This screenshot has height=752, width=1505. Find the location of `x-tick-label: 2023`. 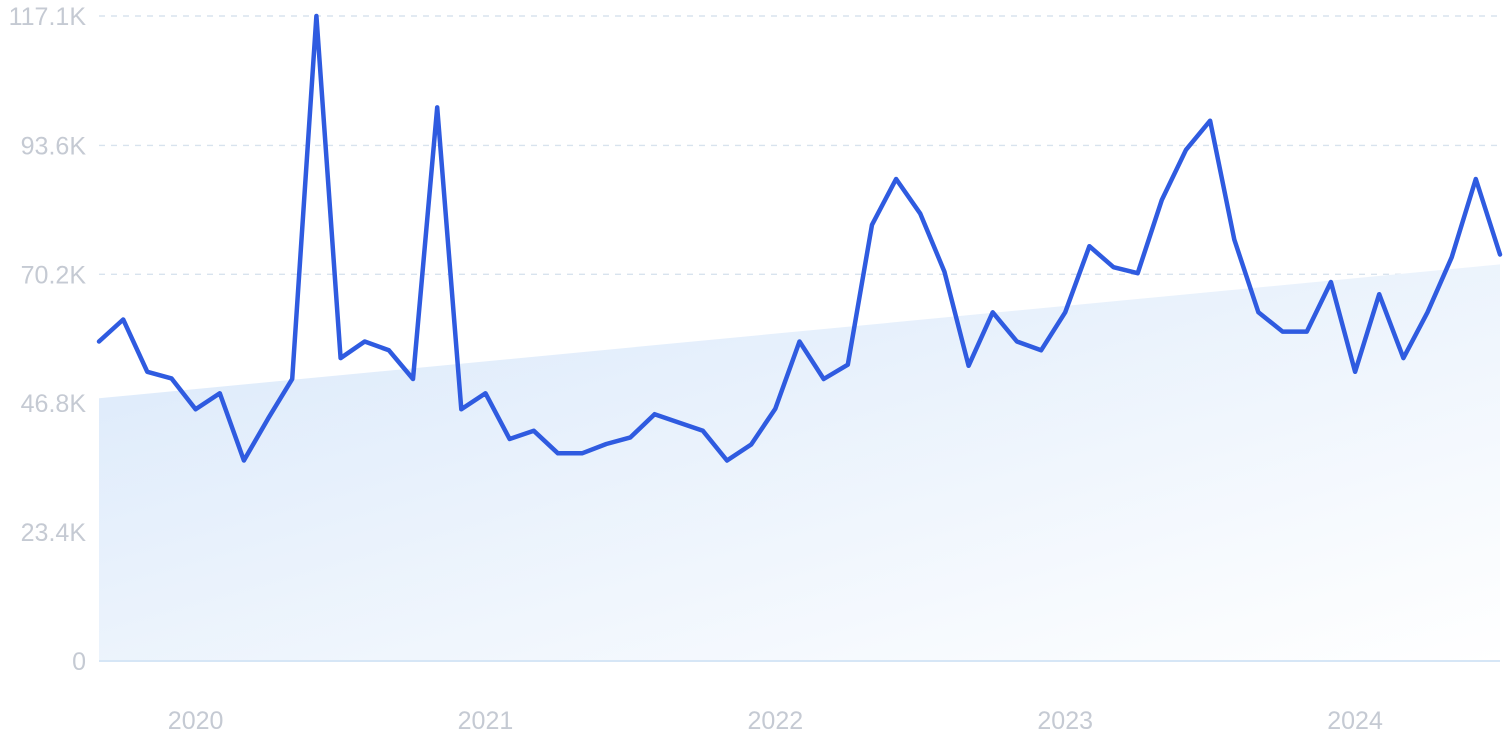

x-tick-label: 2023 is located at coordinates (1065, 721).